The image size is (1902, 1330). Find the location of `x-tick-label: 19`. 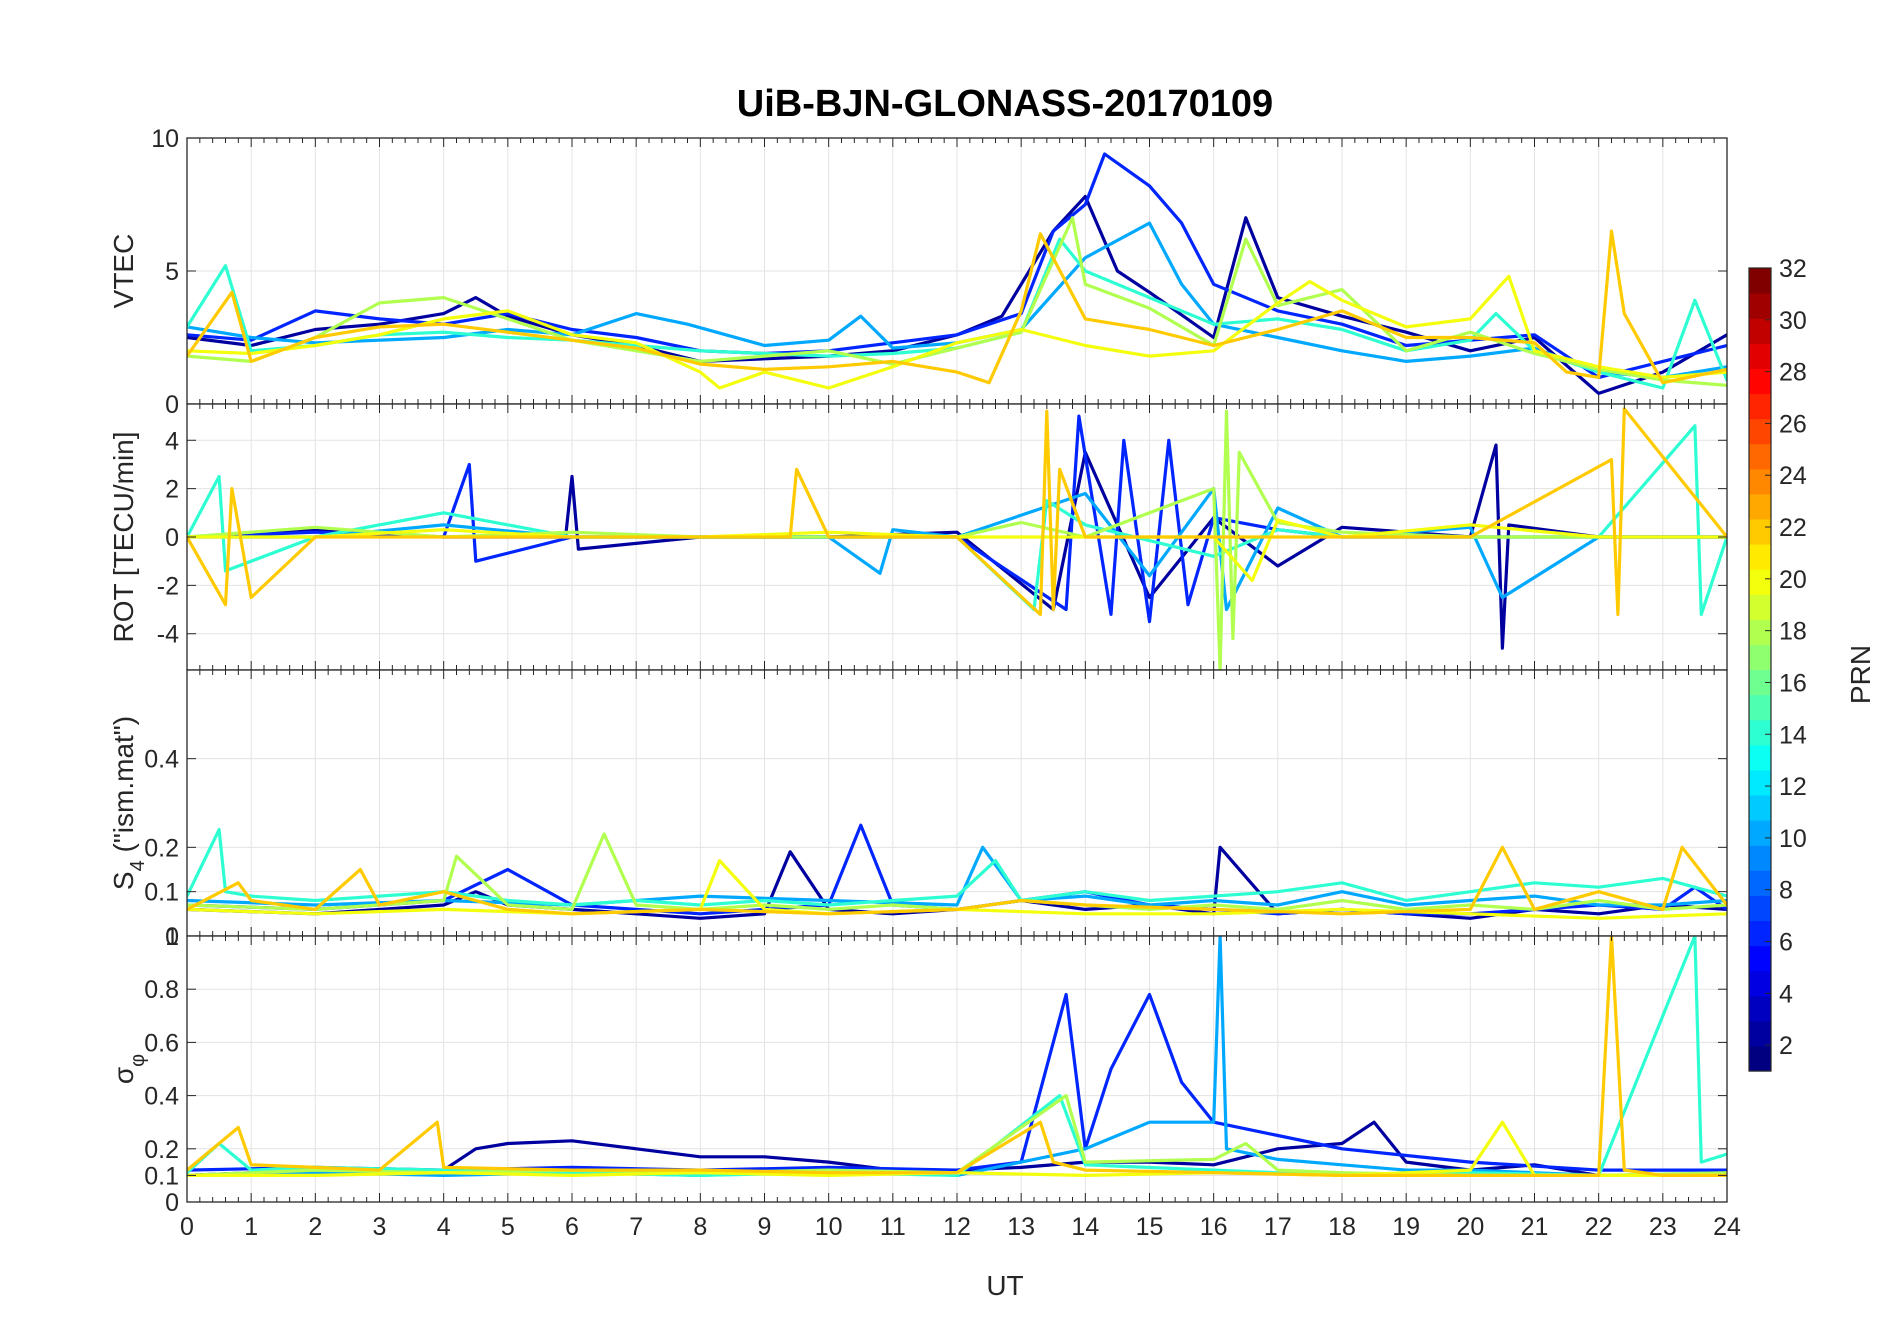

x-tick-label: 19 is located at coordinates (1406, 1227).